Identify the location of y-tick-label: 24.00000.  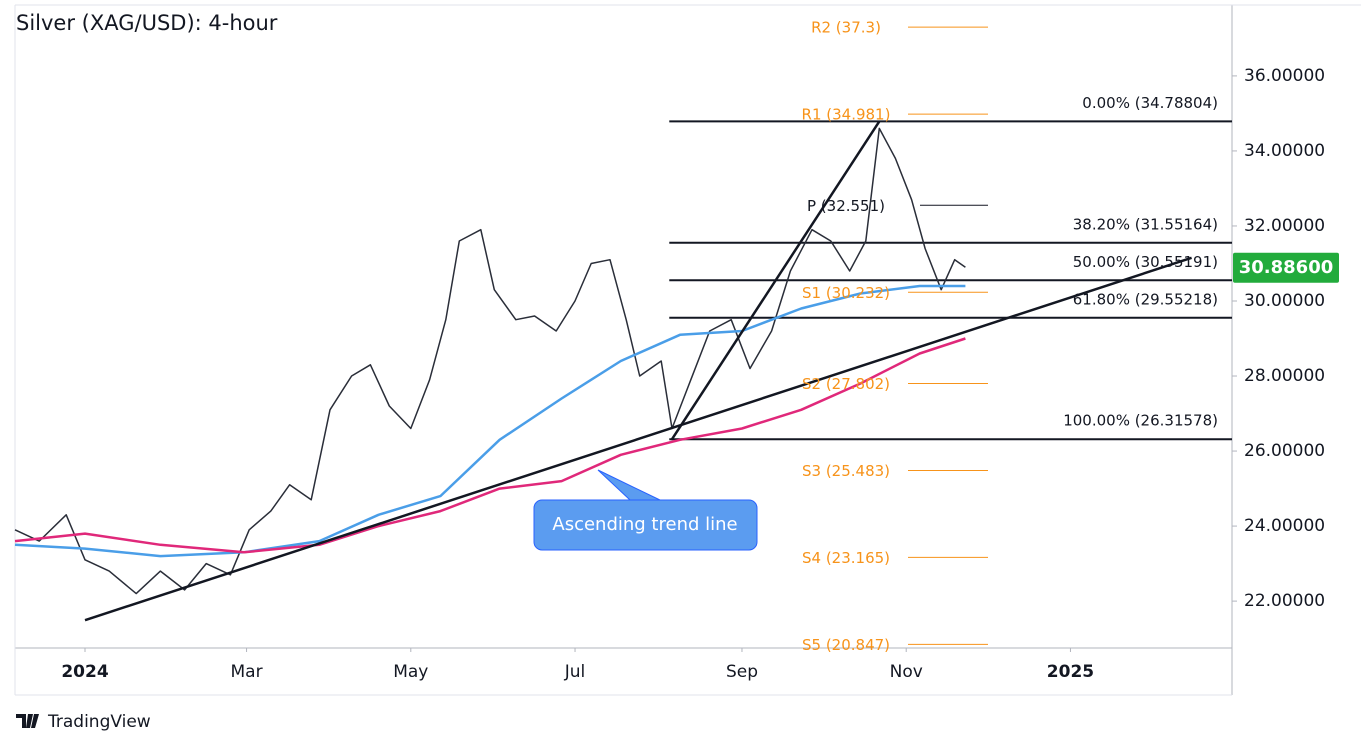
(1284, 526).